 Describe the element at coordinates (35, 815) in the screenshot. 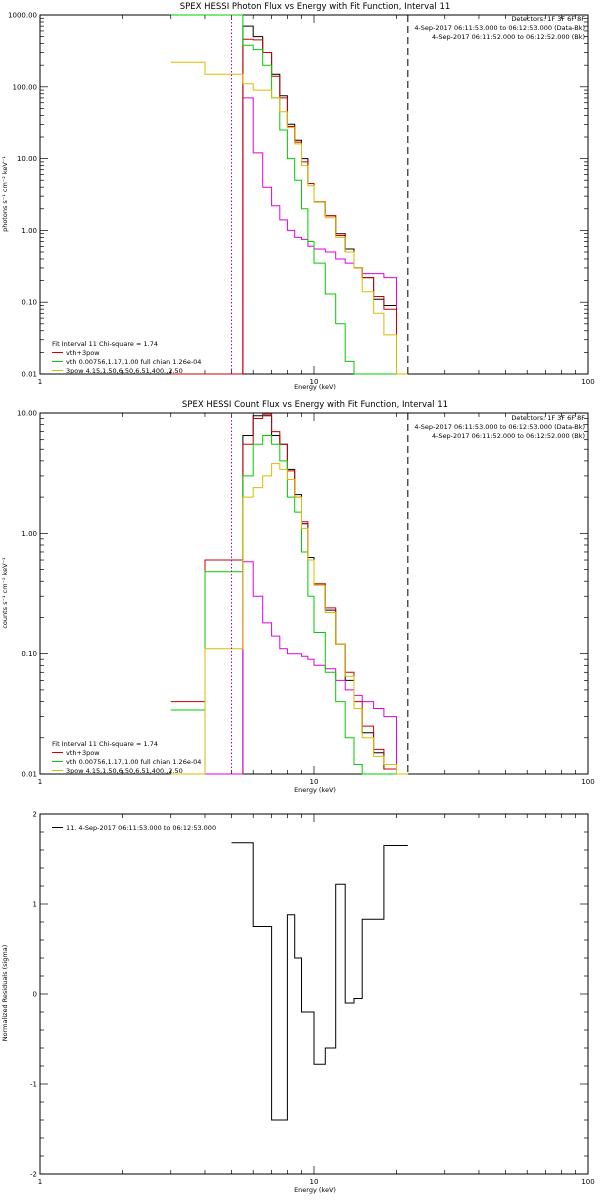

I see `y-tick-label: 2` at that location.